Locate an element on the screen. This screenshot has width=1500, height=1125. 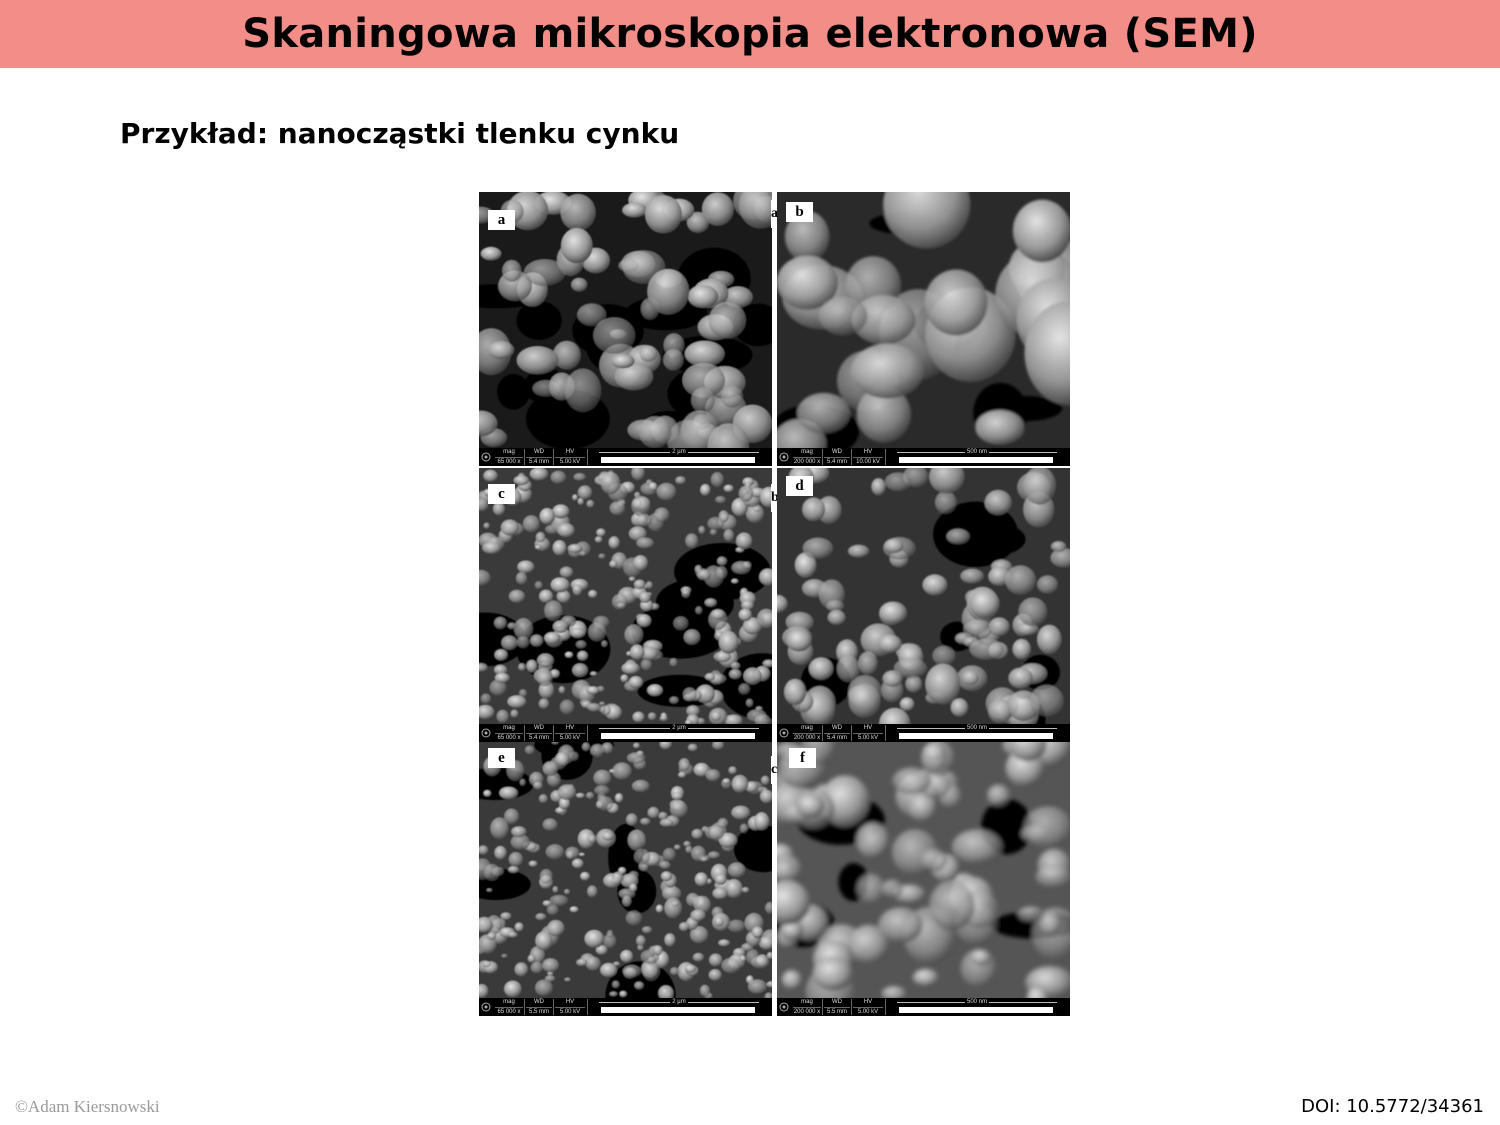
sem-info-bar: mag 200 000 x WD 5.5 mm HV 5.00 kV 500 nm is located at coordinates (923, 1007).